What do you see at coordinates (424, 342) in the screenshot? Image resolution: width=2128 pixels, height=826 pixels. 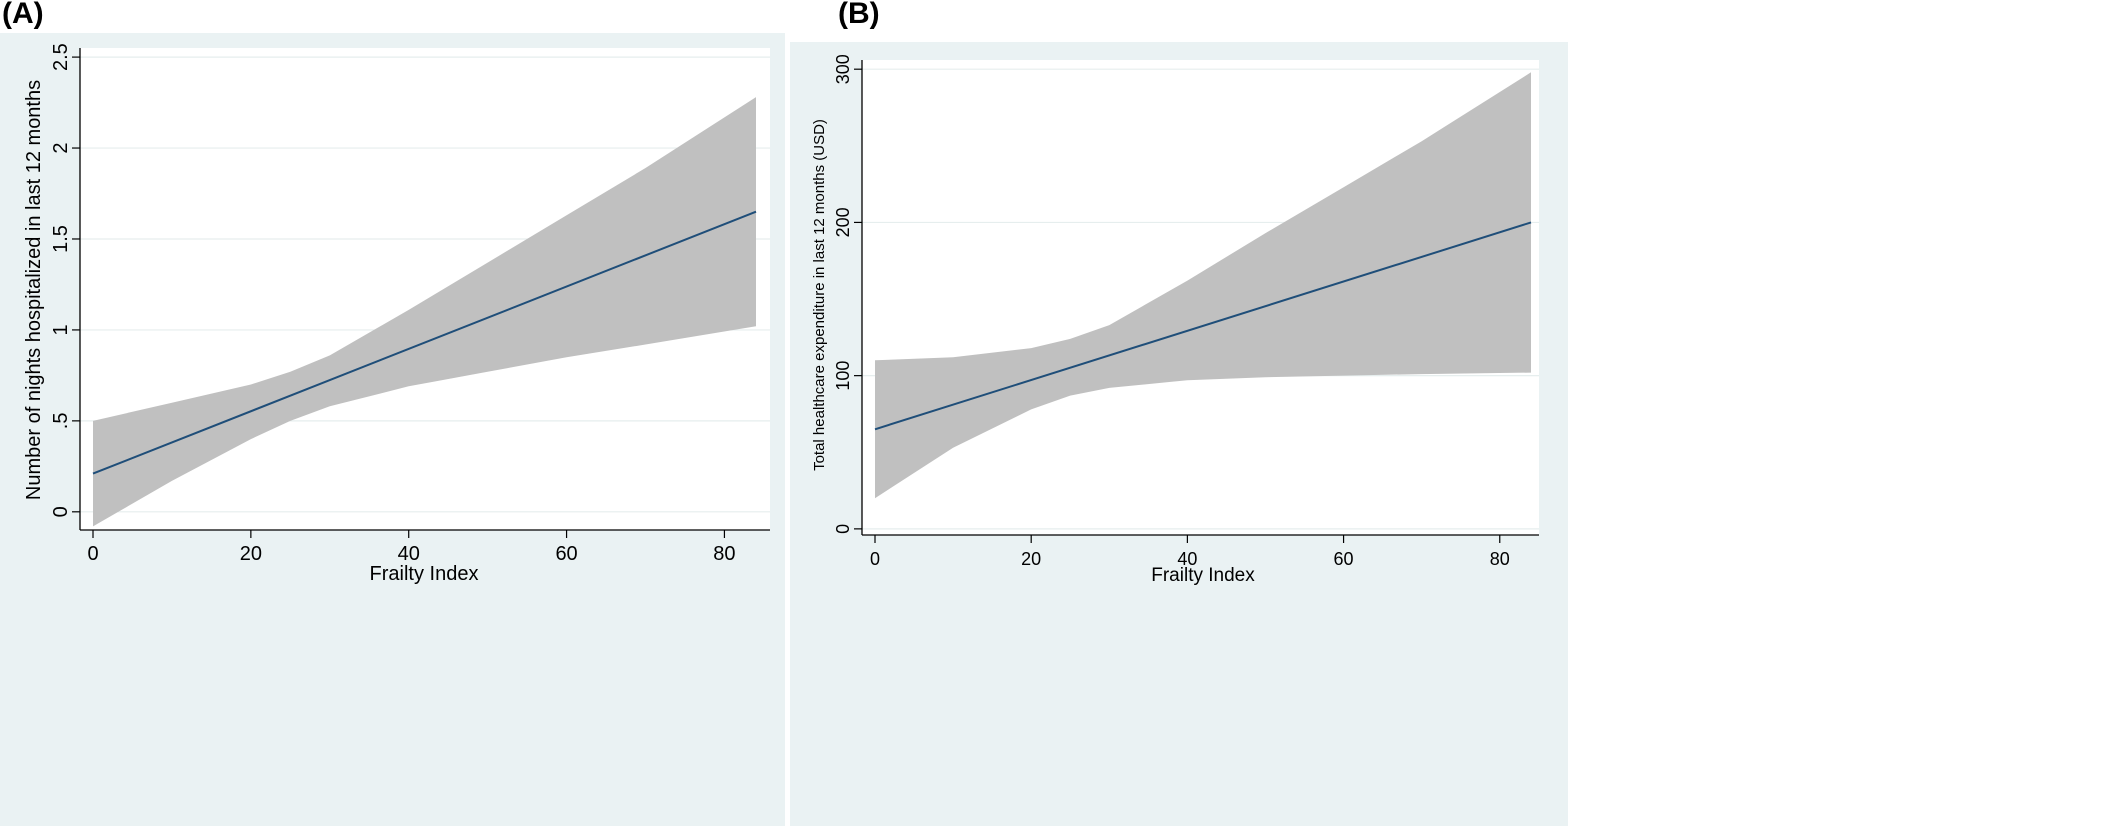 I see `fit-line-a` at bounding box center [424, 342].